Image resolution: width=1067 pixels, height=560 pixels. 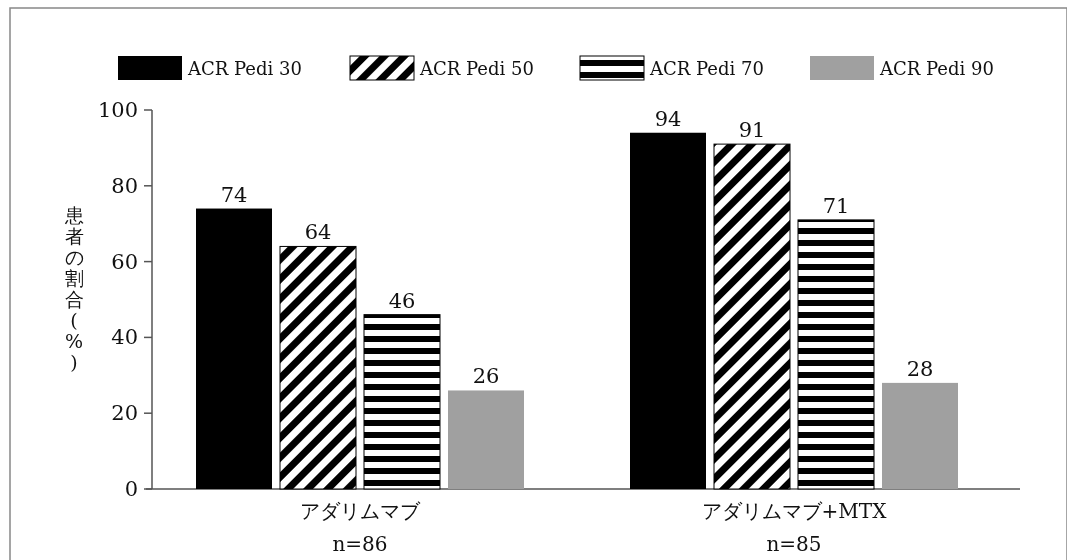 I want to click on data-label: 26, so click(x=486, y=376).